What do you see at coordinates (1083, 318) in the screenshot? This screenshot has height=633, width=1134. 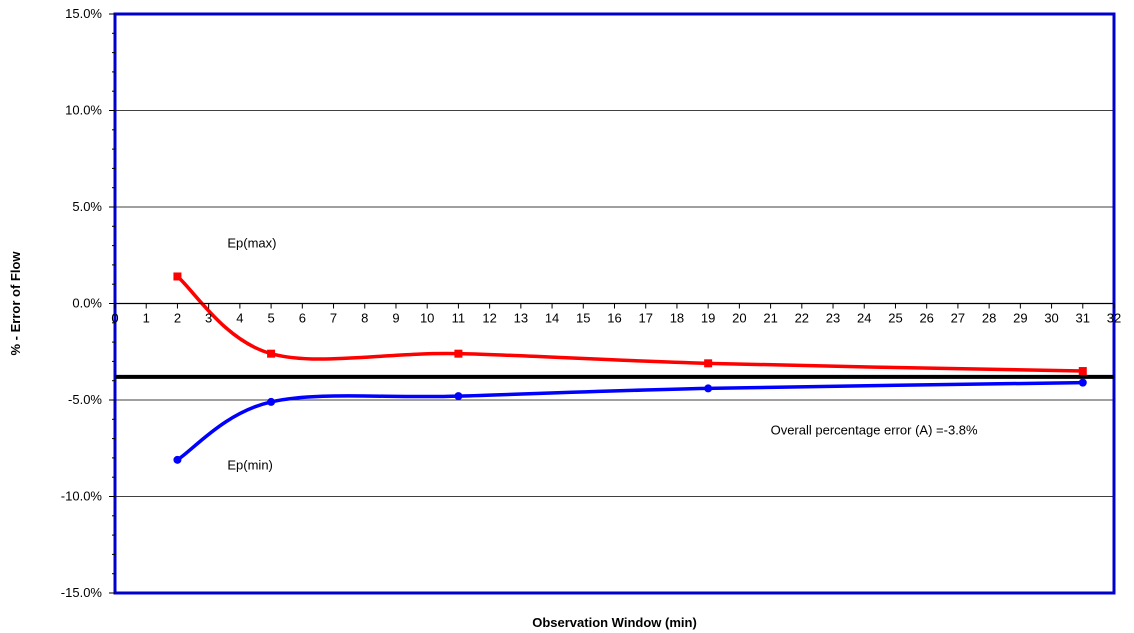 I see `x-tick-label: 31` at bounding box center [1083, 318].